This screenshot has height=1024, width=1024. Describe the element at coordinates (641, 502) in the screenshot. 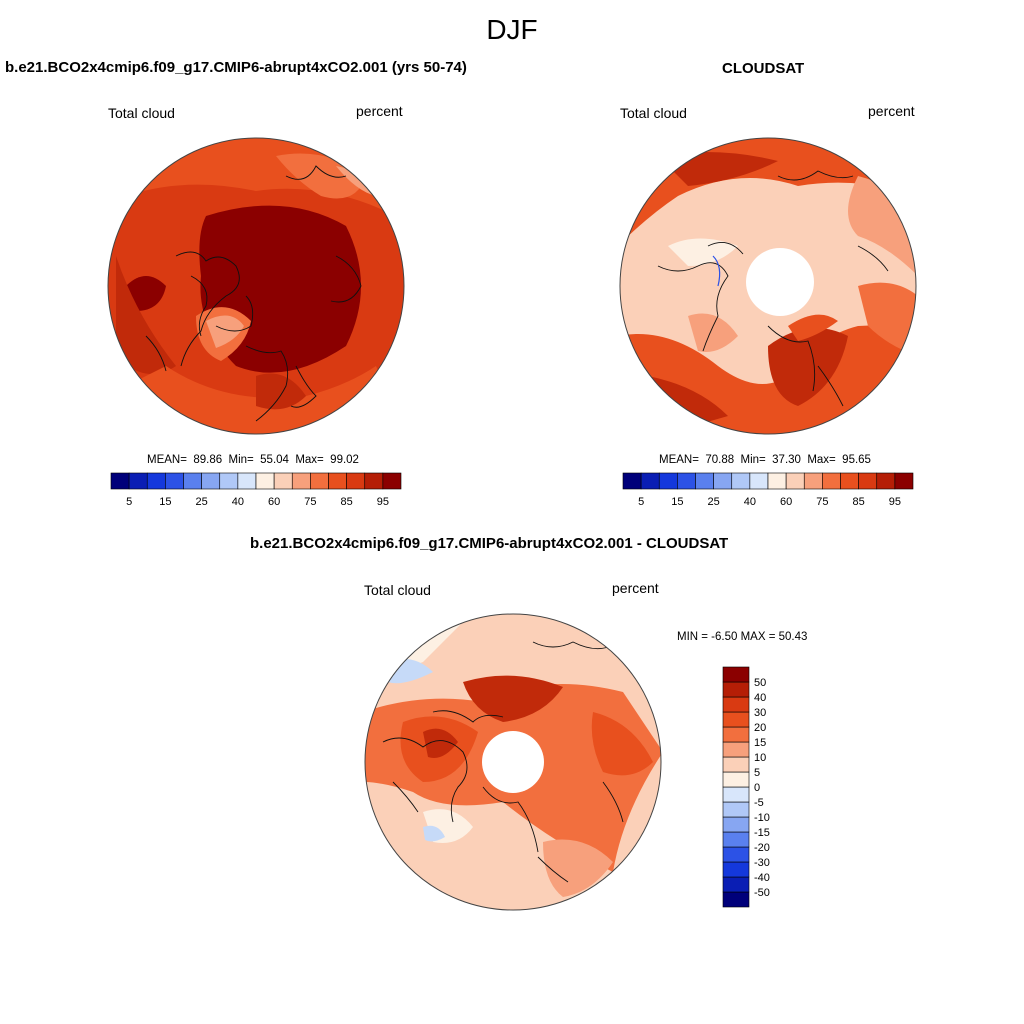

I see `obs-colorbar-tick-0: 5` at that location.